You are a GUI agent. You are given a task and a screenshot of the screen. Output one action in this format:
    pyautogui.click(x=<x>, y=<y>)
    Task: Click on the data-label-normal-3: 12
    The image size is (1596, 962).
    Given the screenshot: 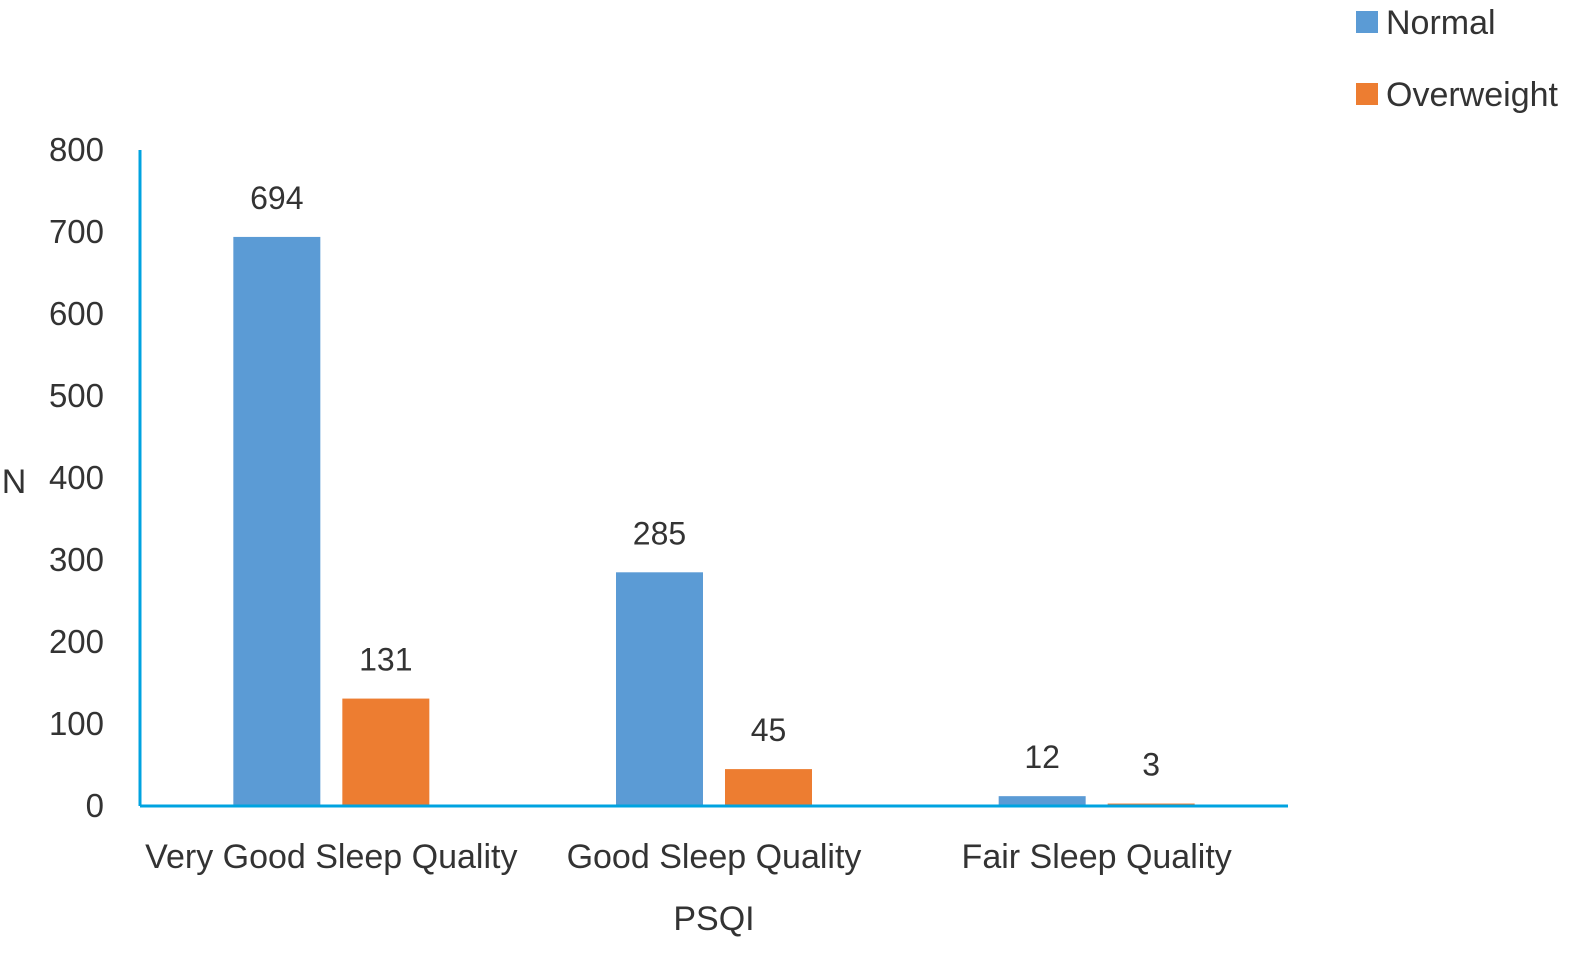 What is the action you would take?
    pyautogui.click(x=1042, y=757)
    